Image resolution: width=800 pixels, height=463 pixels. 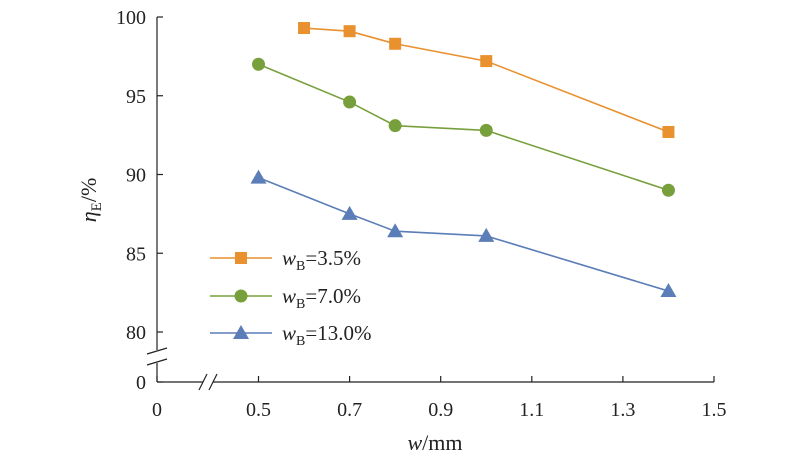 I want to click on legend-item: wB=3.5%, so click(x=285, y=260).